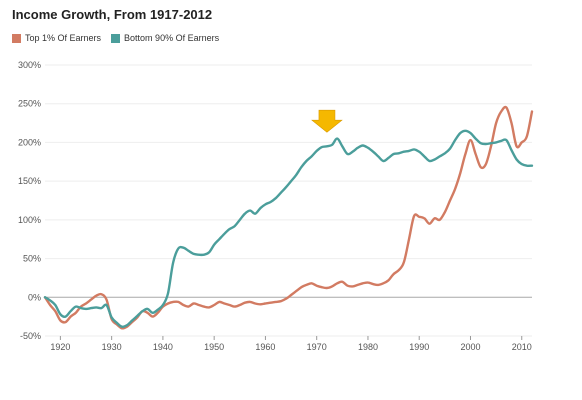 Image resolution: width=582 pixels, height=400 pixels. Describe the element at coordinates (29, 104) in the screenshot. I see `y-tick-label: 250%` at that location.